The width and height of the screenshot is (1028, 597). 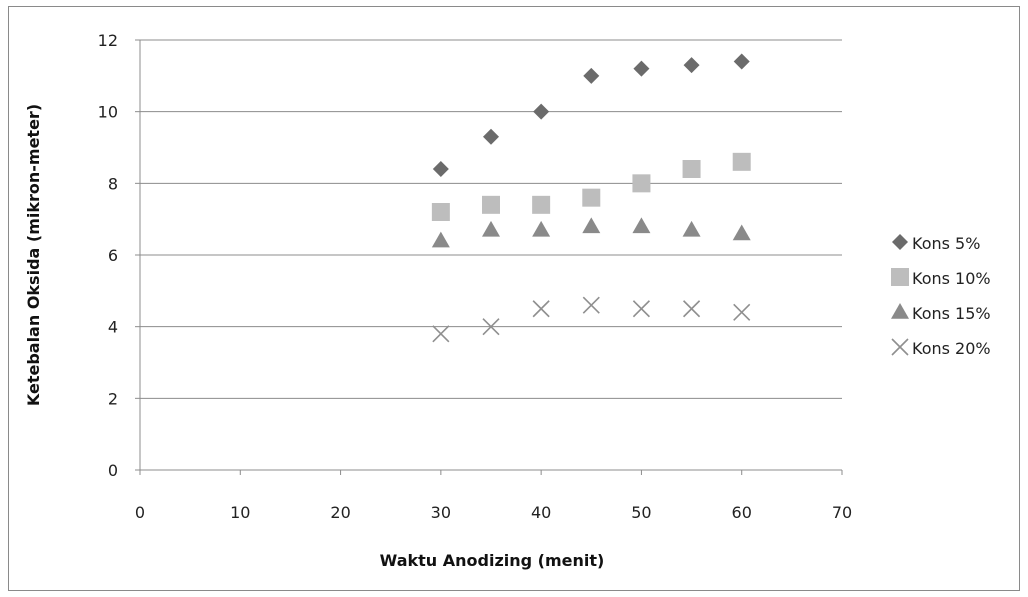 I want to click on y-axis-title: Ketebalan Oksida (mikron-meter), so click(x=33, y=255).